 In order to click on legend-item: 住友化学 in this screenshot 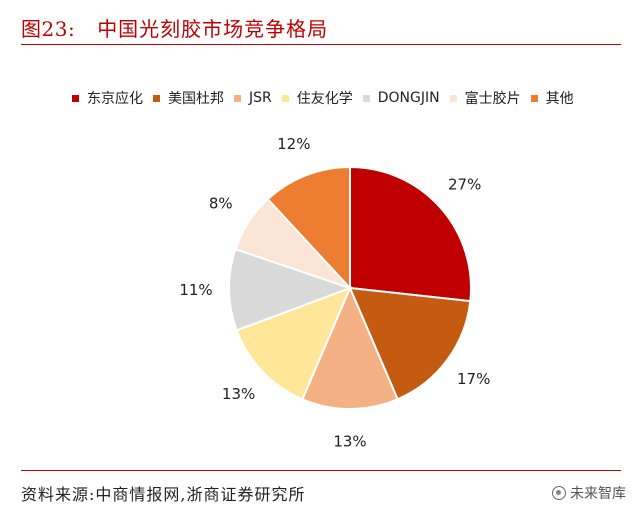, I will do `click(317, 98)`.